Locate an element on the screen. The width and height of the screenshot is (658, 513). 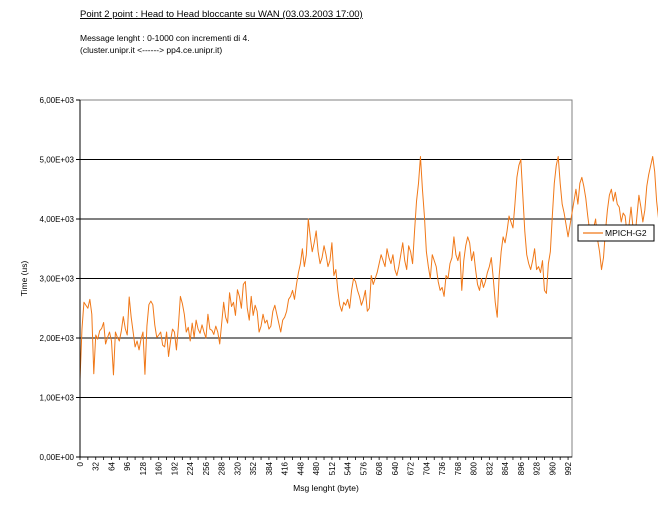
x-tick-label-768: 768 is located at coordinates (458, 468).